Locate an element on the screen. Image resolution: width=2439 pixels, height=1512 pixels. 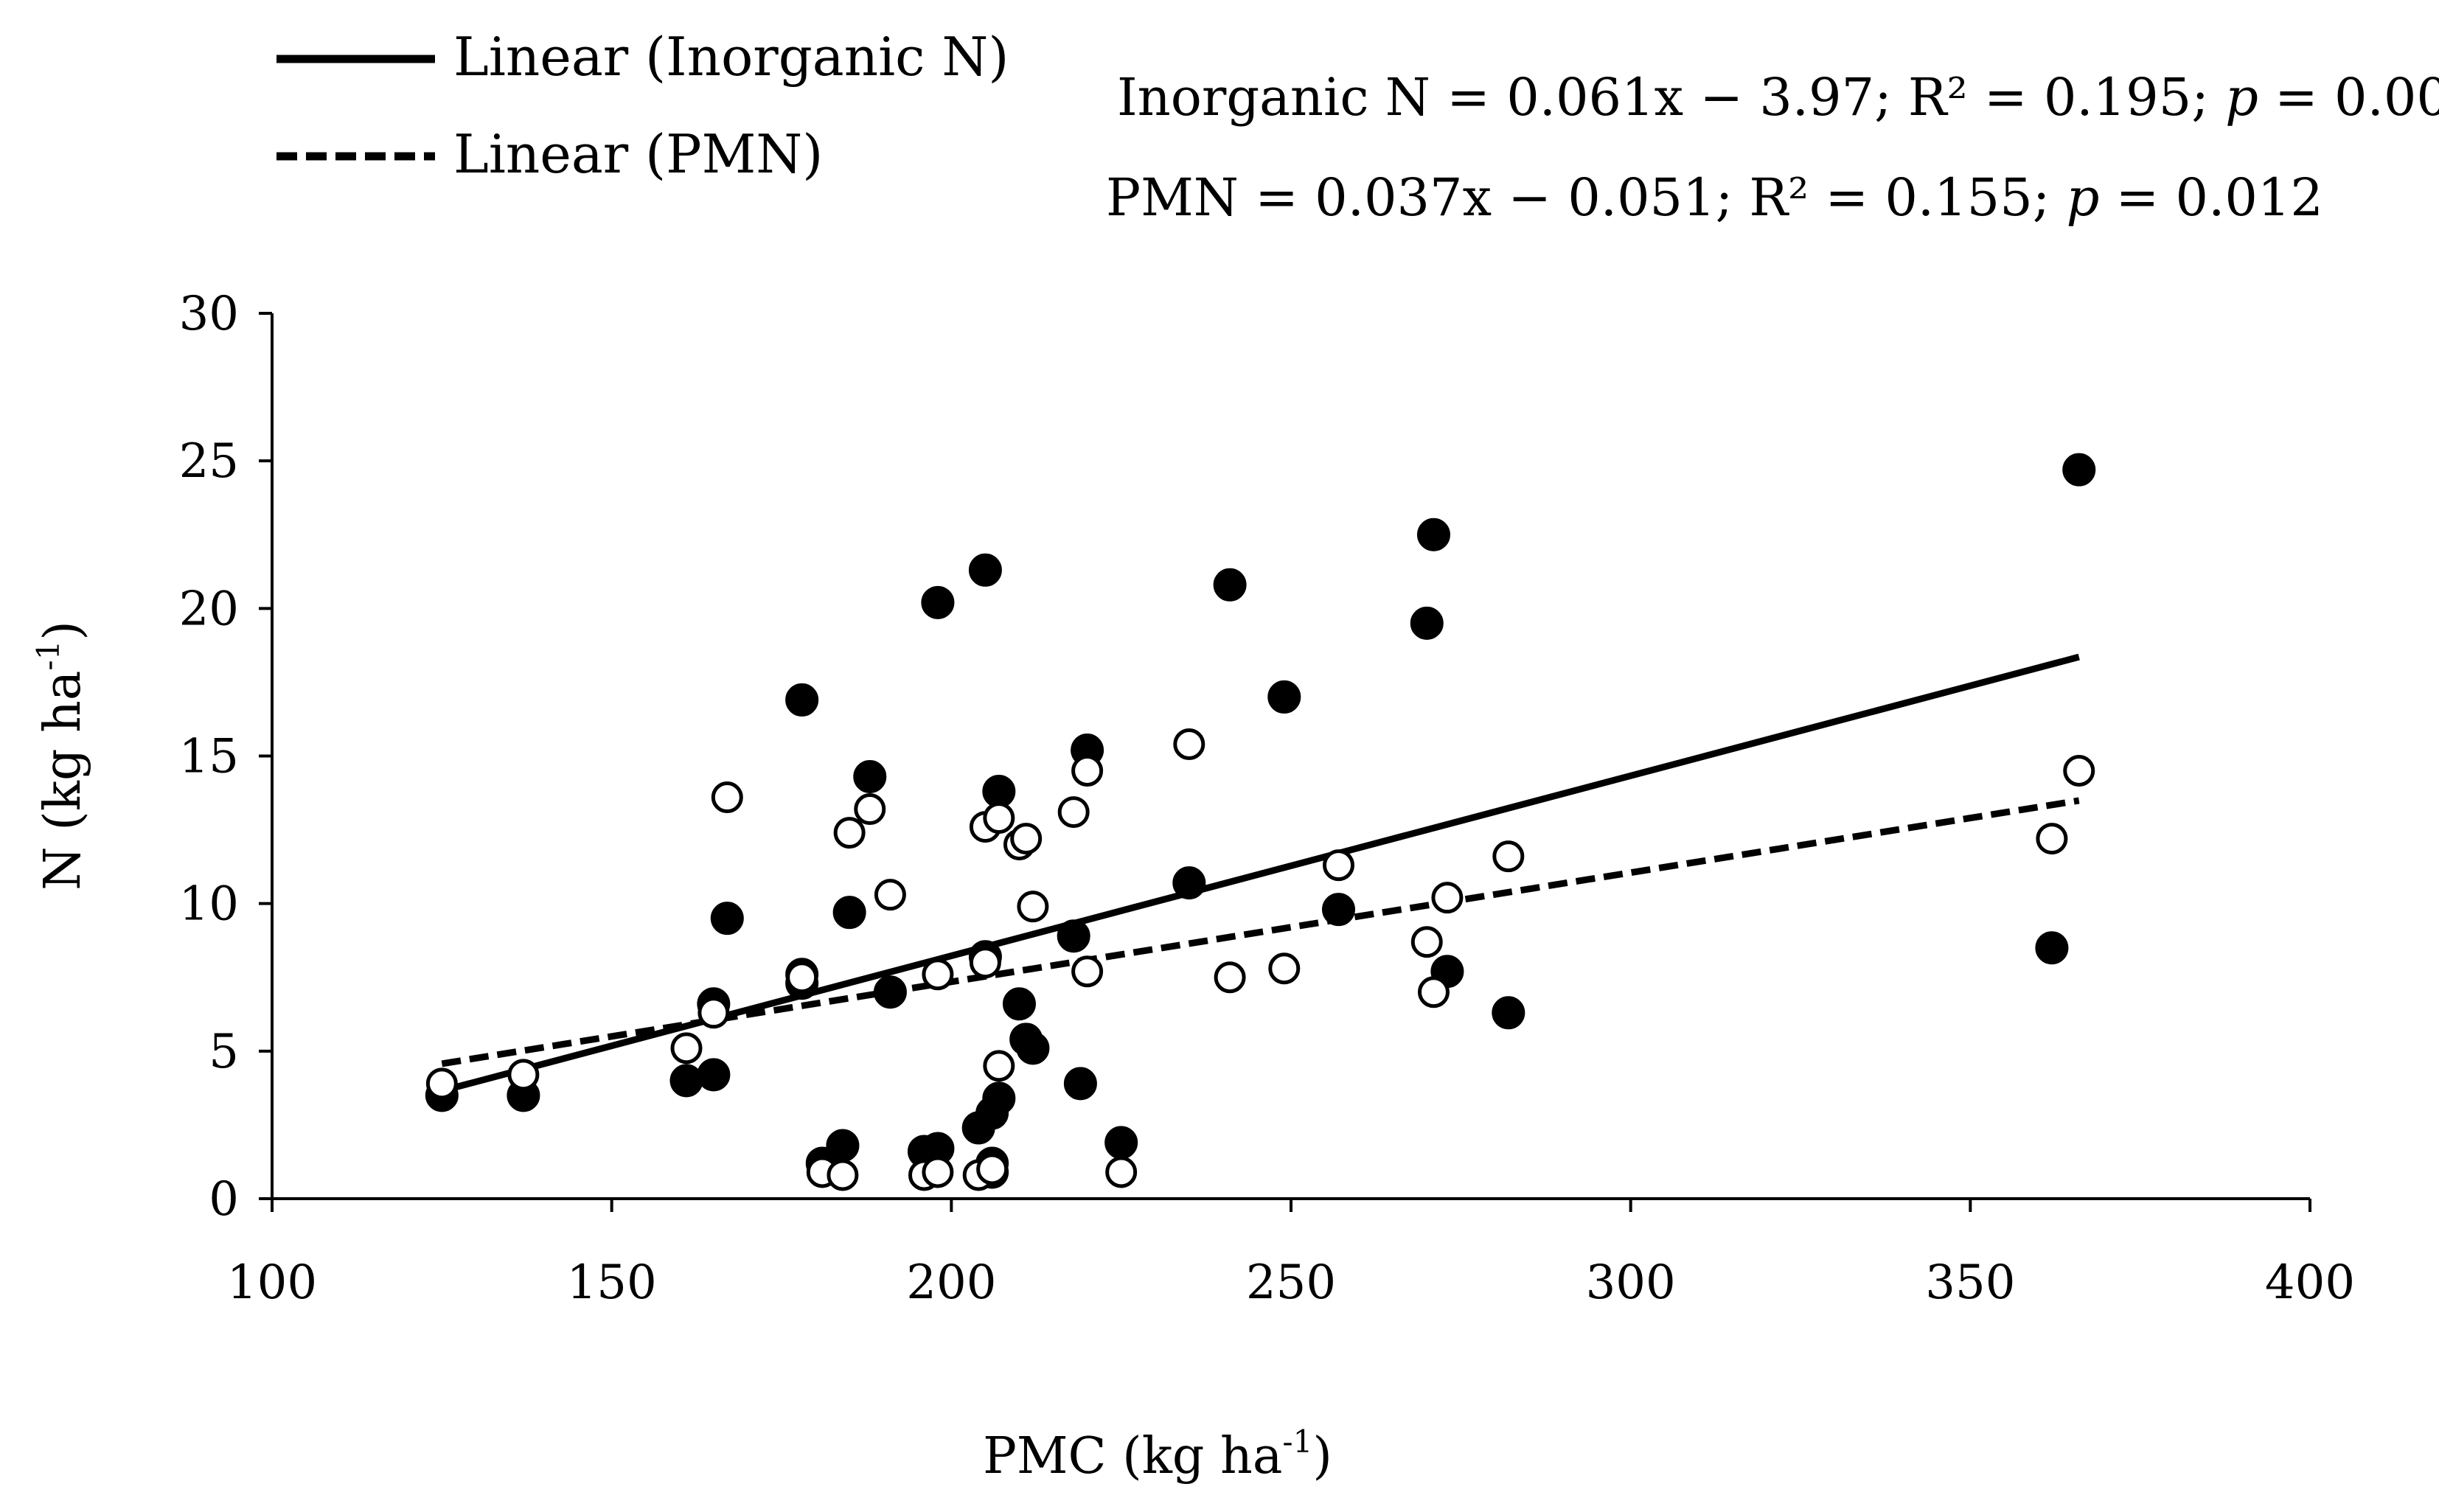
y-tick-label: 5 is located at coordinates (224, 1052).